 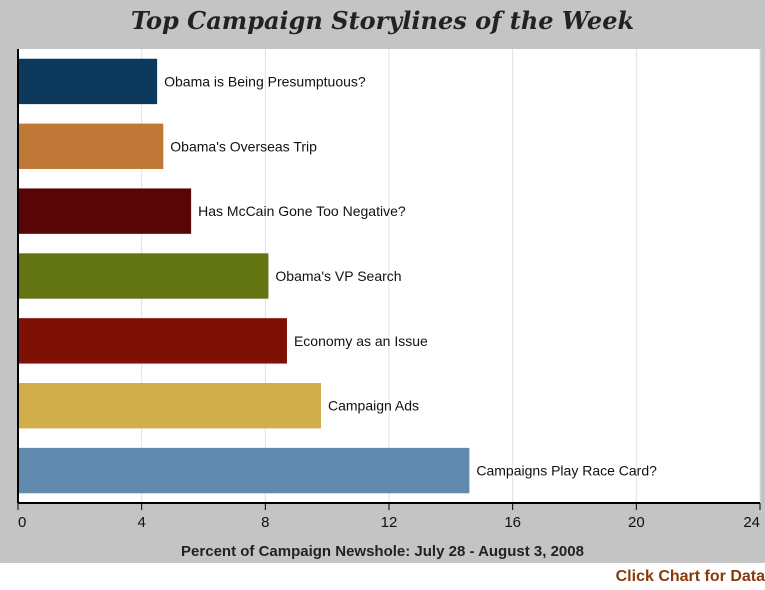 I want to click on bar-label: Obama's VP Search, so click(x=338, y=276).